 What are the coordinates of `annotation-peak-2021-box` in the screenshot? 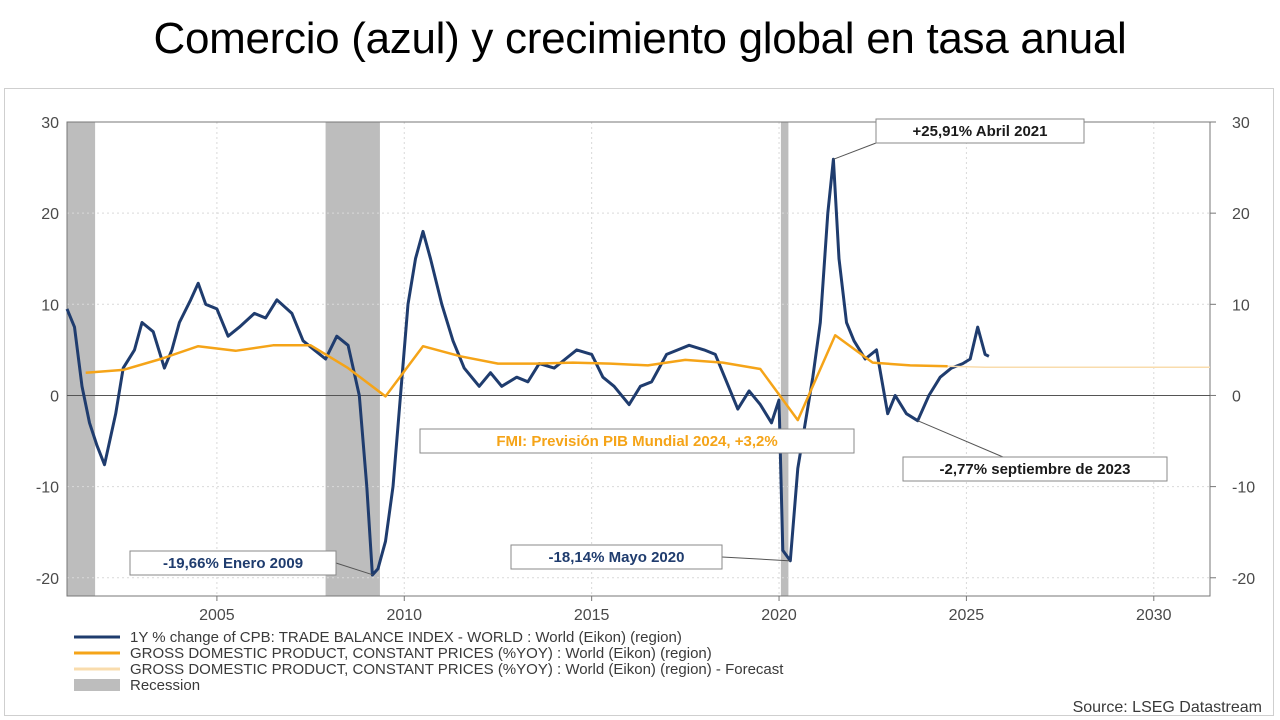 It's located at (980, 131).